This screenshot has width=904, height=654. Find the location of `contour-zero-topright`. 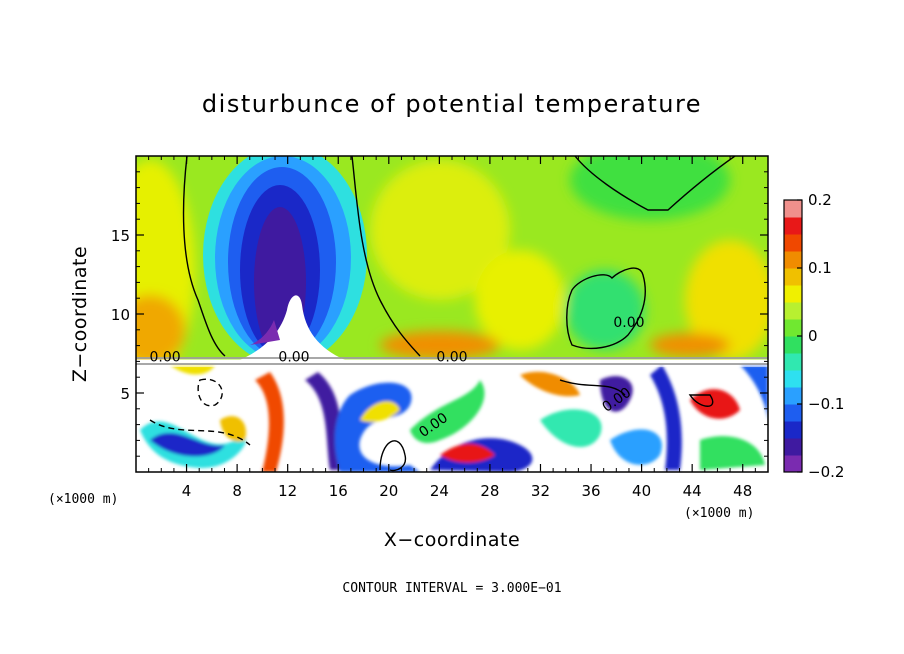

contour-zero-topright is located at coordinates (655, 183).